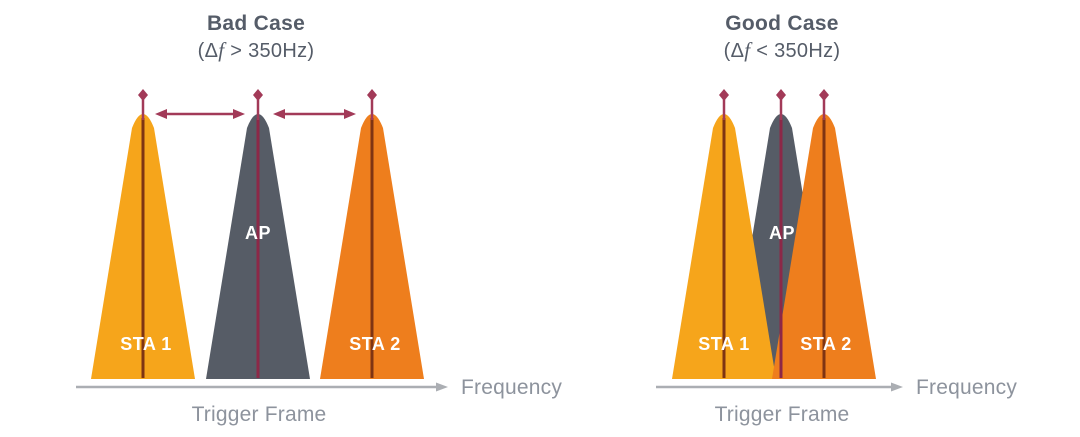  Describe the element at coordinates (200, 114) in the screenshot. I see `offset-arrow-sta1-ap` at that location.